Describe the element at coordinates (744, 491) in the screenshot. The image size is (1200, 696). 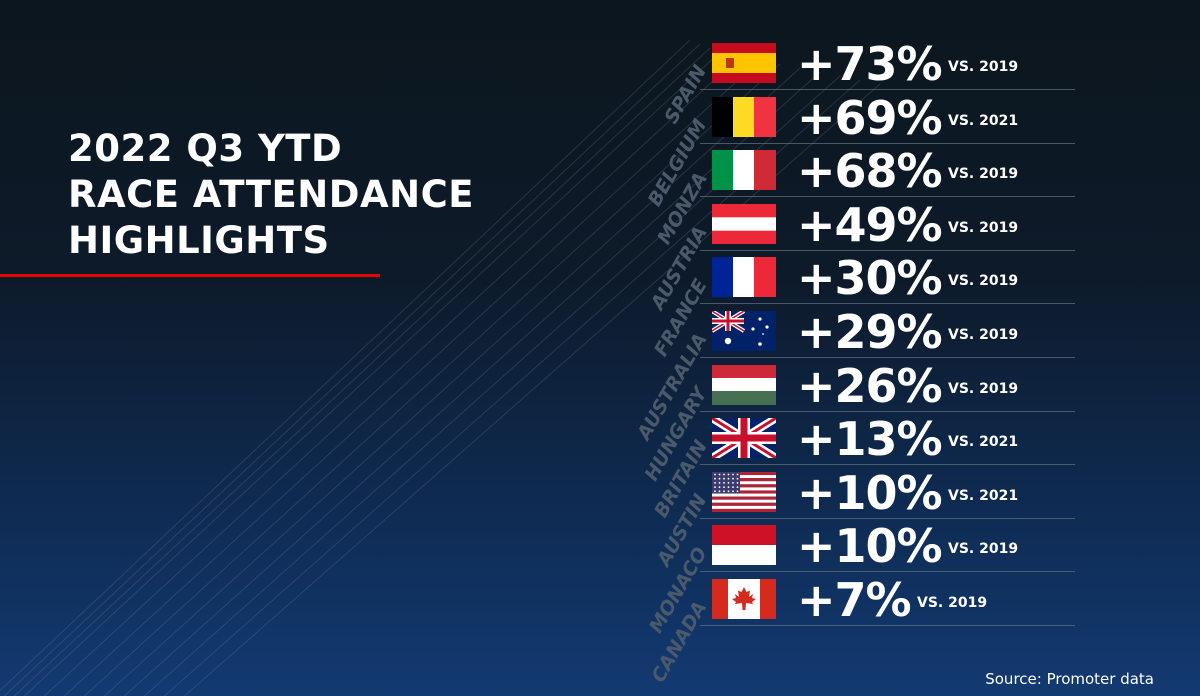
I see `usa-flag` at that location.